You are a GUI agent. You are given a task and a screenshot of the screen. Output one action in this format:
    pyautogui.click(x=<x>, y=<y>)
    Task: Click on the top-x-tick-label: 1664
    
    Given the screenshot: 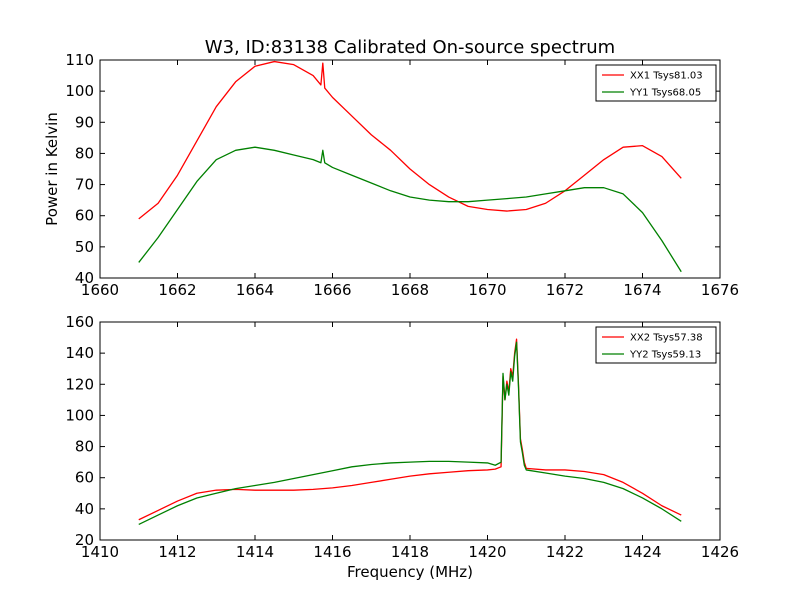 What is the action you would take?
    pyautogui.click(x=255, y=290)
    